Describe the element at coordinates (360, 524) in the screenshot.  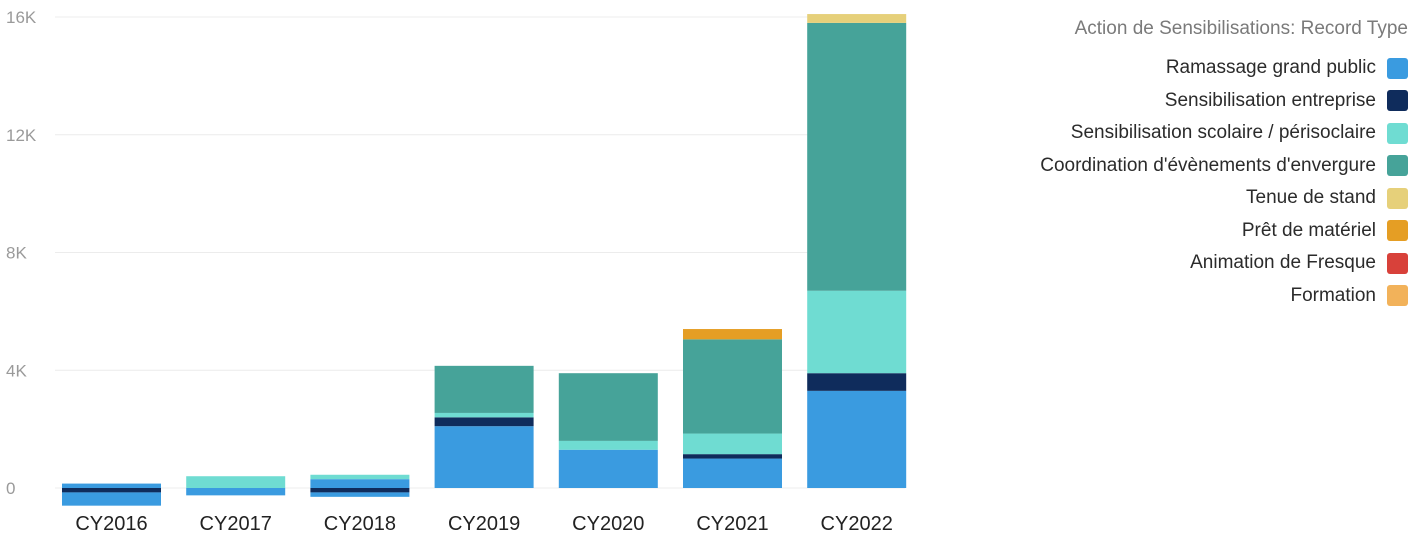
I see `x-tick-label: CY2018` at that location.